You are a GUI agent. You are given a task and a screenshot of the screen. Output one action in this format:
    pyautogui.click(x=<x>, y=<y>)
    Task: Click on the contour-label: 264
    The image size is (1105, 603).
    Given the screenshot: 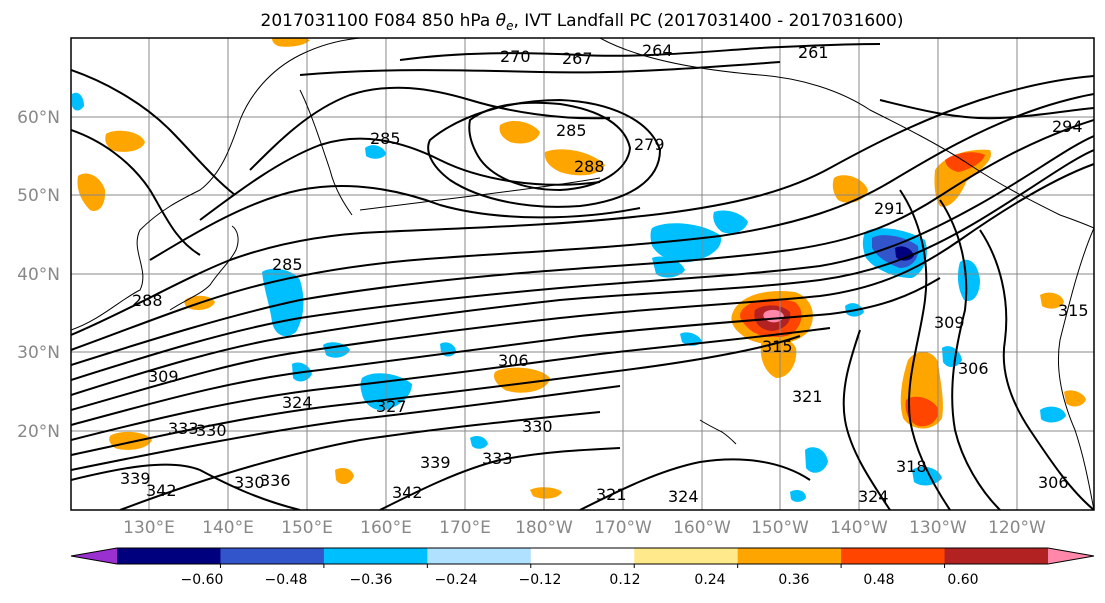 What is the action you would take?
    pyautogui.click(x=657, y=50)
    